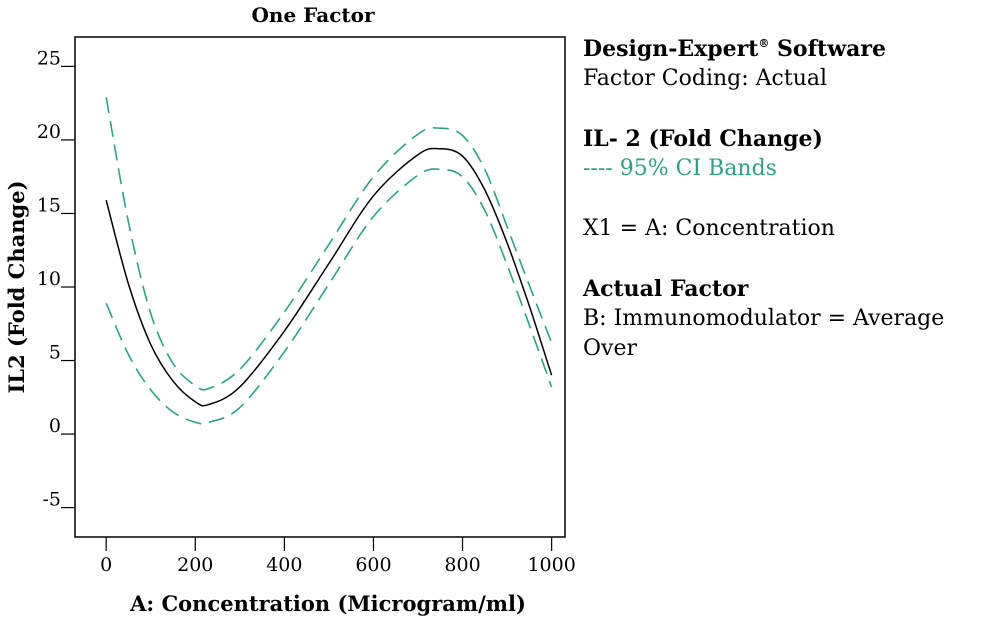  Describe the element at coordinates (312, 15) in the screenshot. I see `chart-title: One Factor` at that location.